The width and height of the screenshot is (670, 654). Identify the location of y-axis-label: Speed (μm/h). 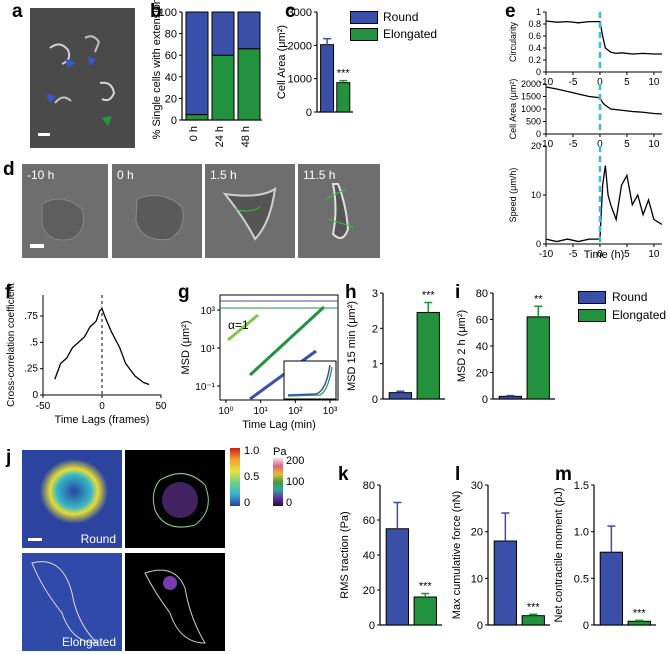
(513, 195).